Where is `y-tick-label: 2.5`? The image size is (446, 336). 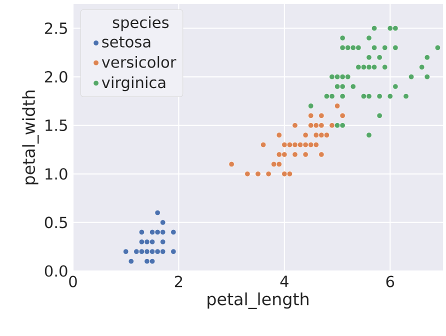 y-tick-label: 2.5 is located at coordinates (56, 28).